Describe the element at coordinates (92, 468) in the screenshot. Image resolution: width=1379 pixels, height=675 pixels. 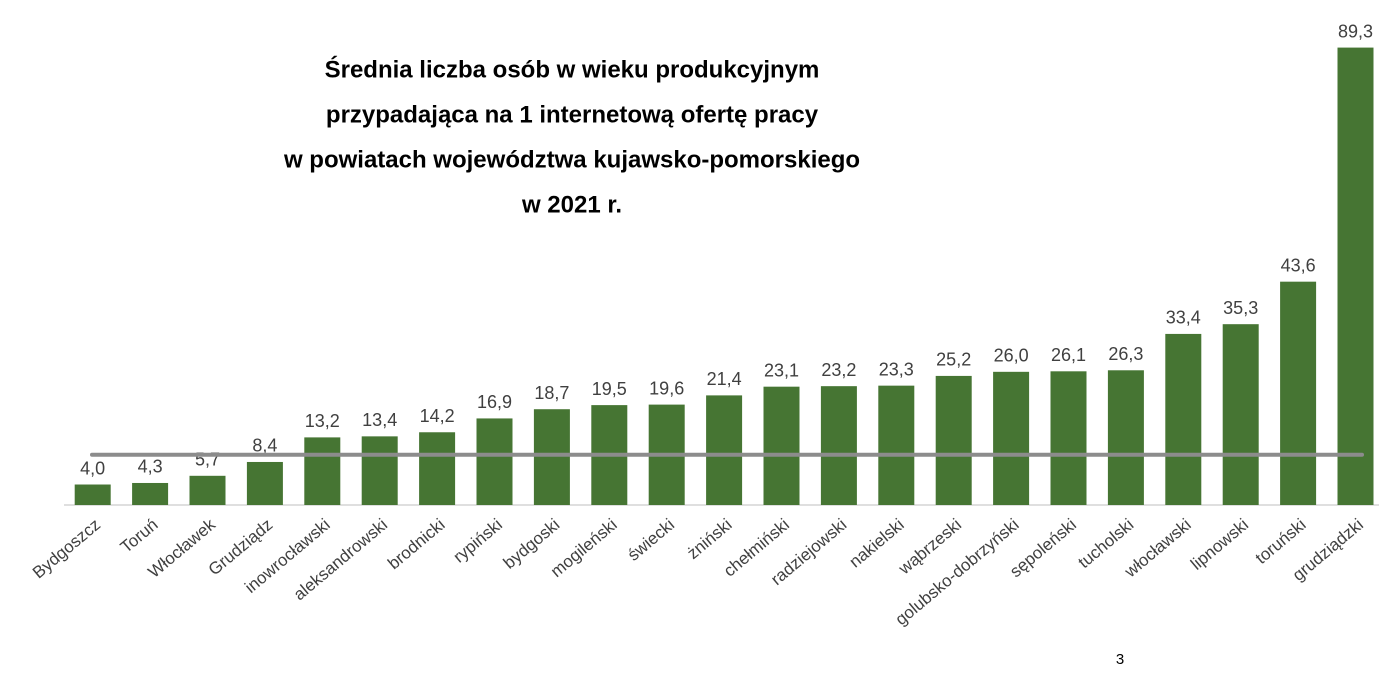
I see `value-label: 4,0` at that location.